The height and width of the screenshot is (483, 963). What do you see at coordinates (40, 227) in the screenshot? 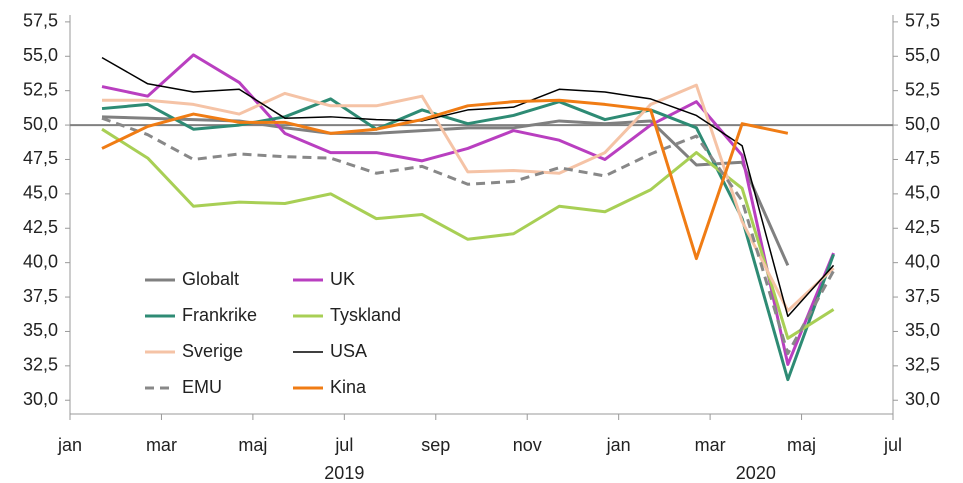
I see `y-tick-label: 42,5` at bounding box center [40, 227].